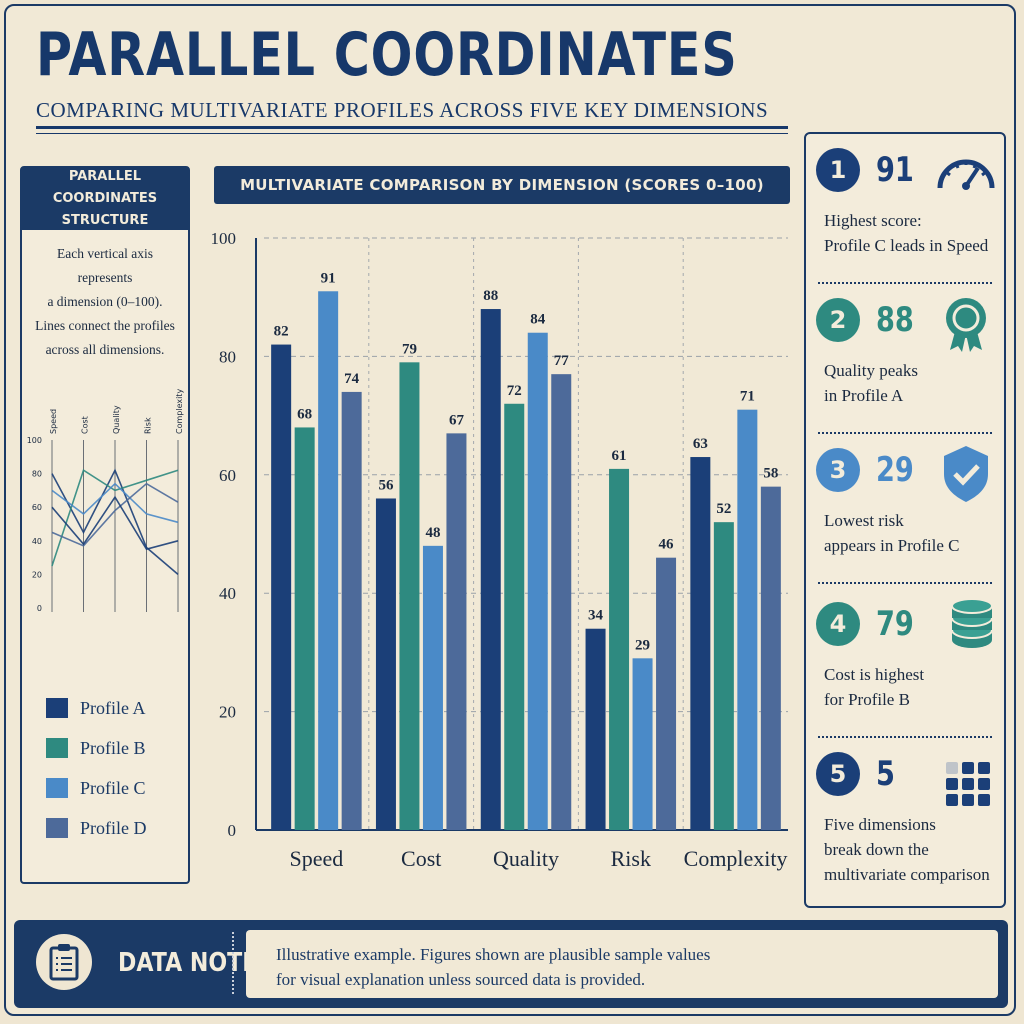 The width and height of the screenshot is (1024, 1024). I want to click on legend-item-profile-b: Profile B, so click(96, 748).